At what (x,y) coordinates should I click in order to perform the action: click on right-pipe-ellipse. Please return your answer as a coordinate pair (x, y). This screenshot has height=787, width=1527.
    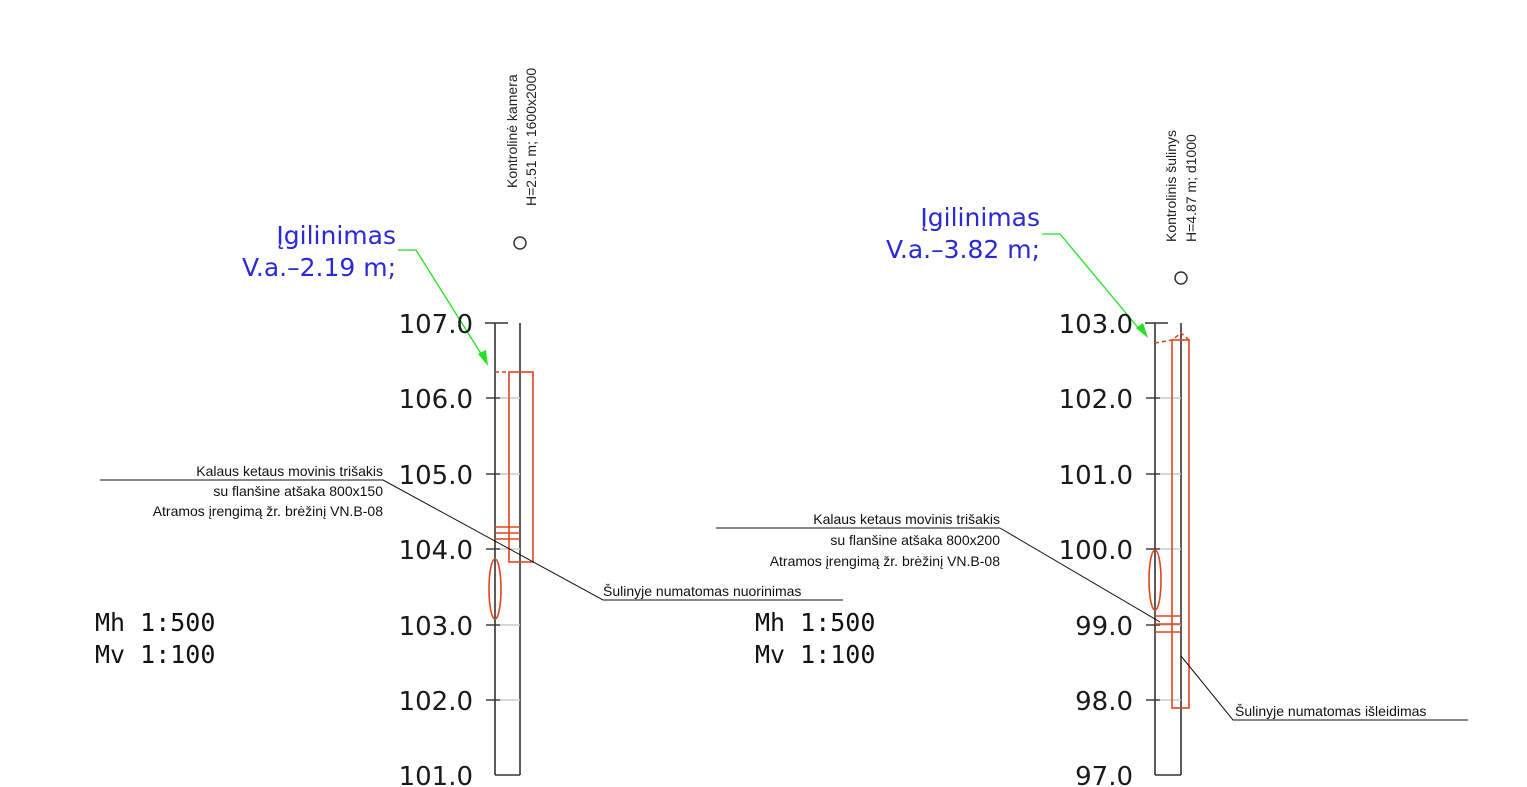
    Looking at the image, I should click on (1155, 580).